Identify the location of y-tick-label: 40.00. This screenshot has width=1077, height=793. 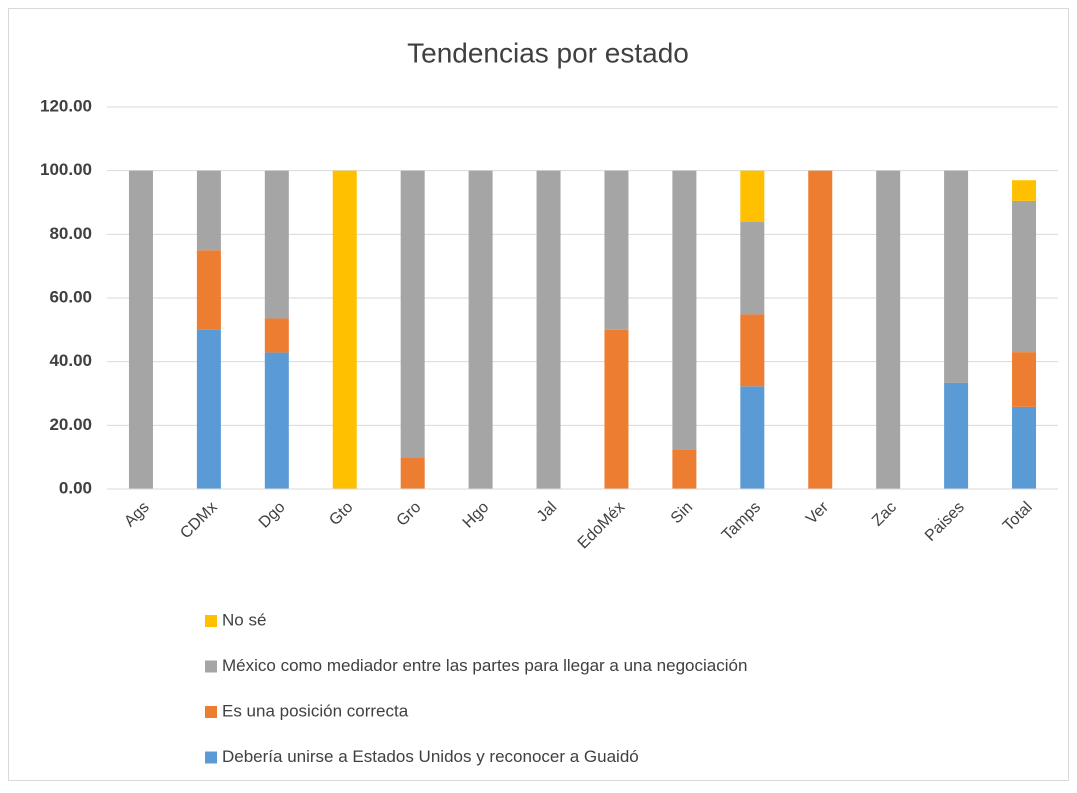
(70, 360).